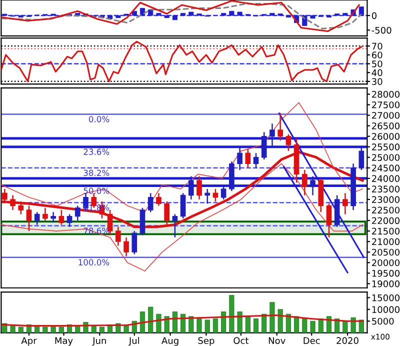 This screenshot has width=400, height=346. I want to click on annotation: 23.6%, so click(97, 151).